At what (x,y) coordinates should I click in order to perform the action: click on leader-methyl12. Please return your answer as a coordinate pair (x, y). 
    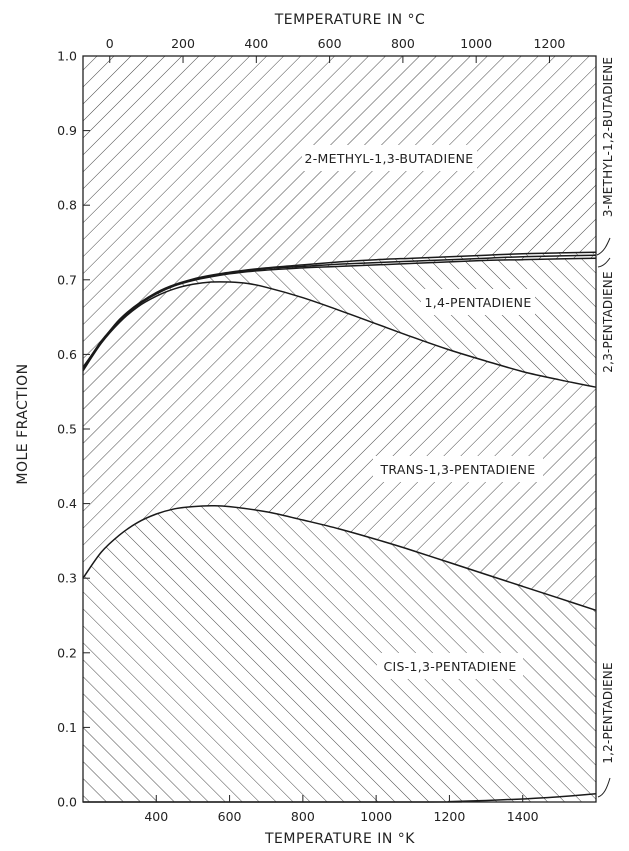
    Looking at the image, I should click on (603, 246).